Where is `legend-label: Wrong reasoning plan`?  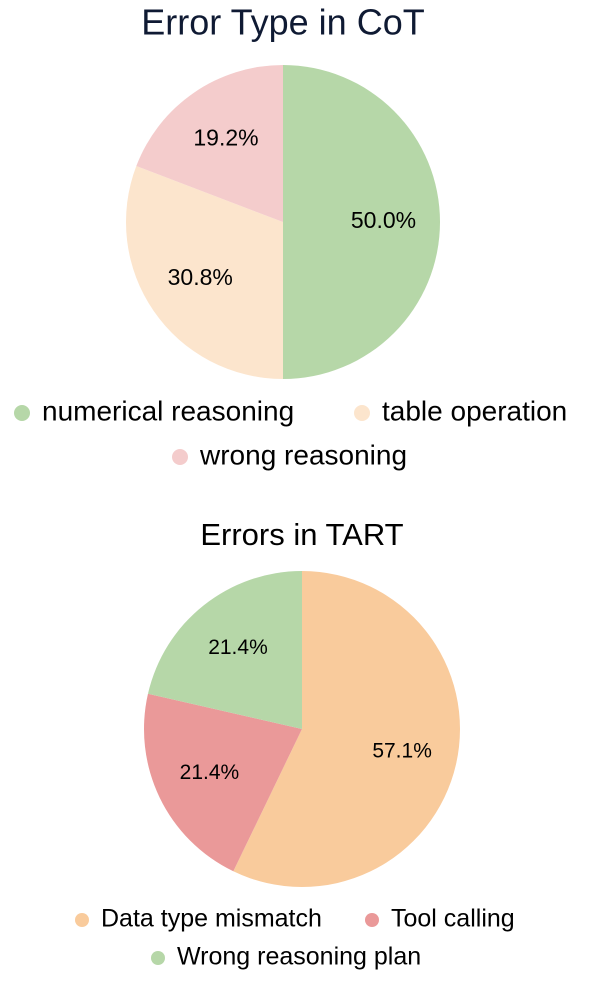
legend-label: Wrong reasoning plan is located at coordinates (299, 957).